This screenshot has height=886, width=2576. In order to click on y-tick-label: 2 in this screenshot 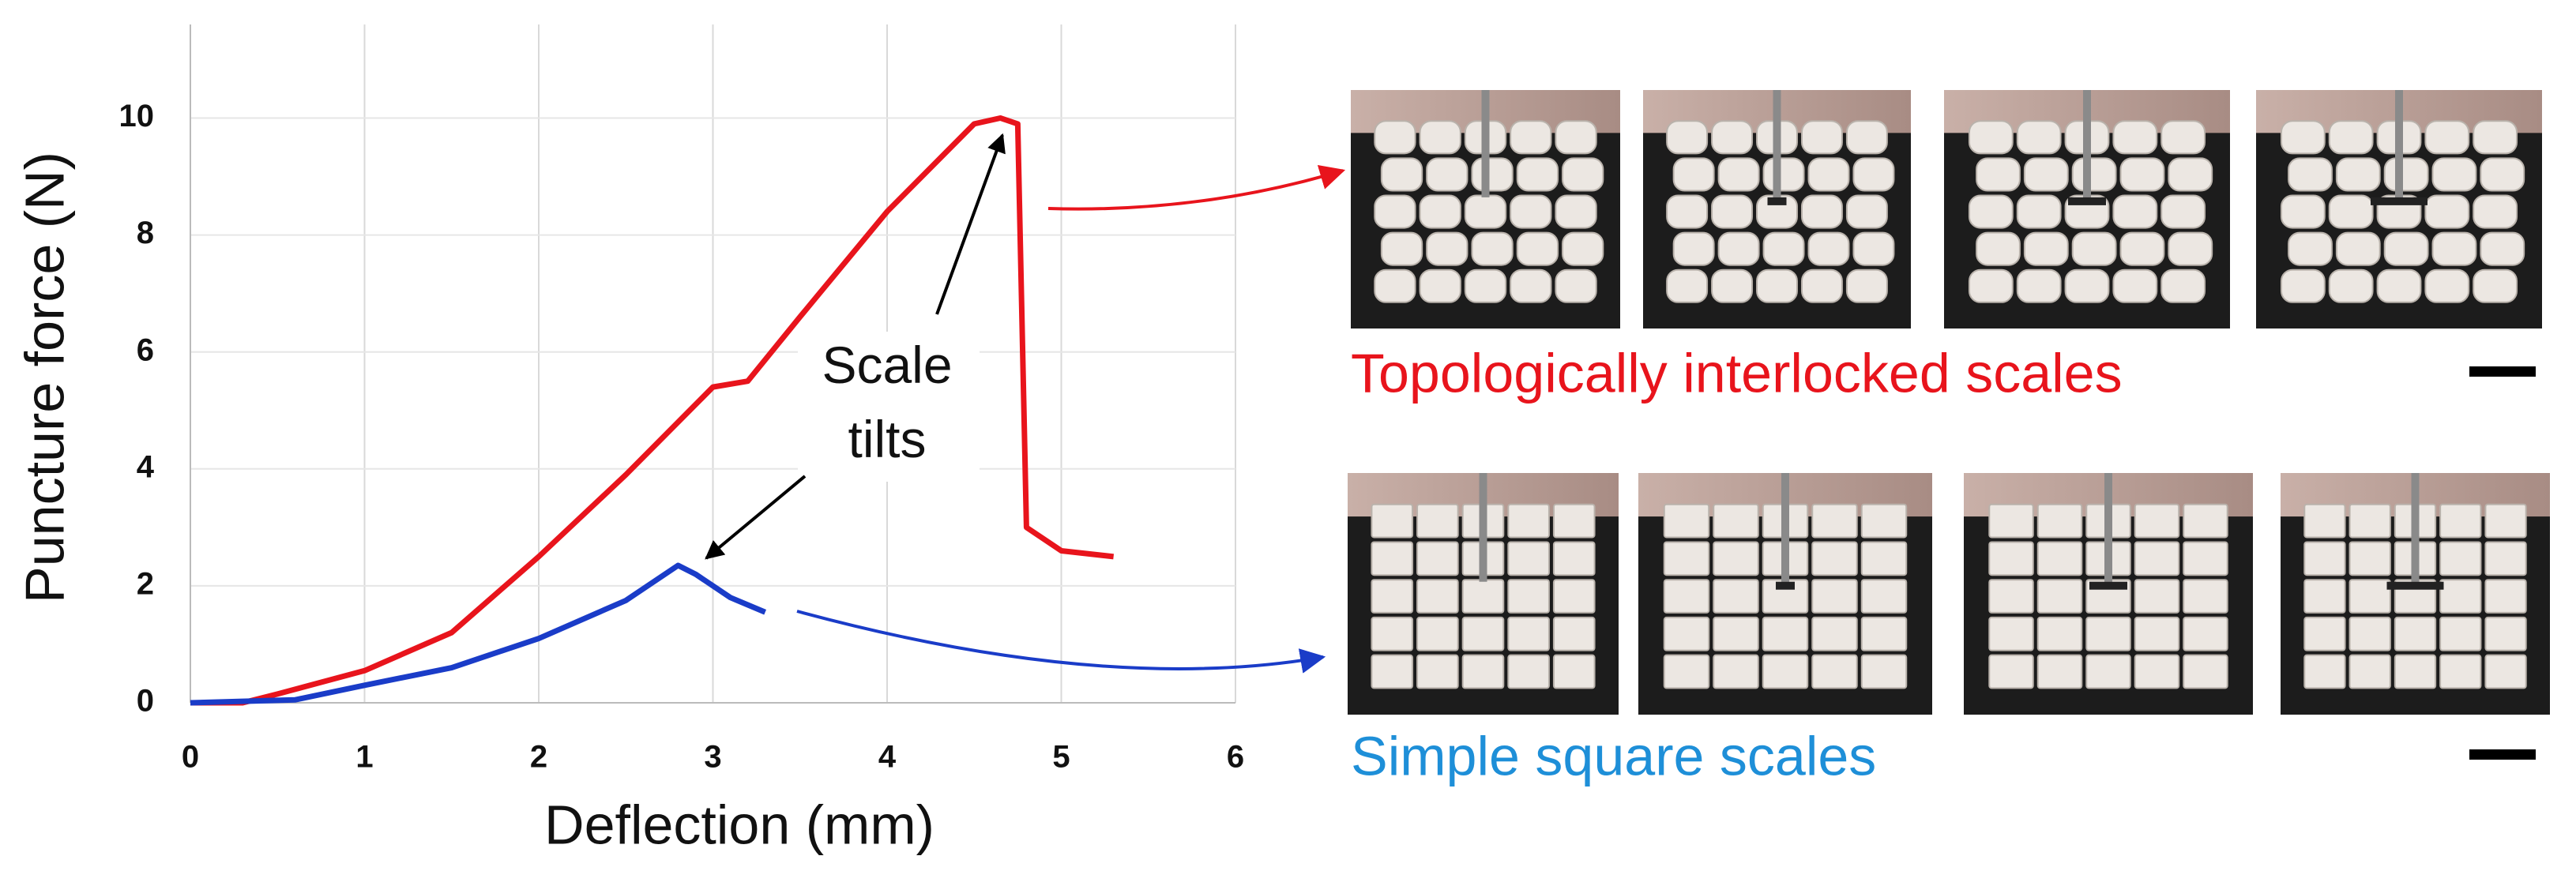, I will do `click(146, 583)`.